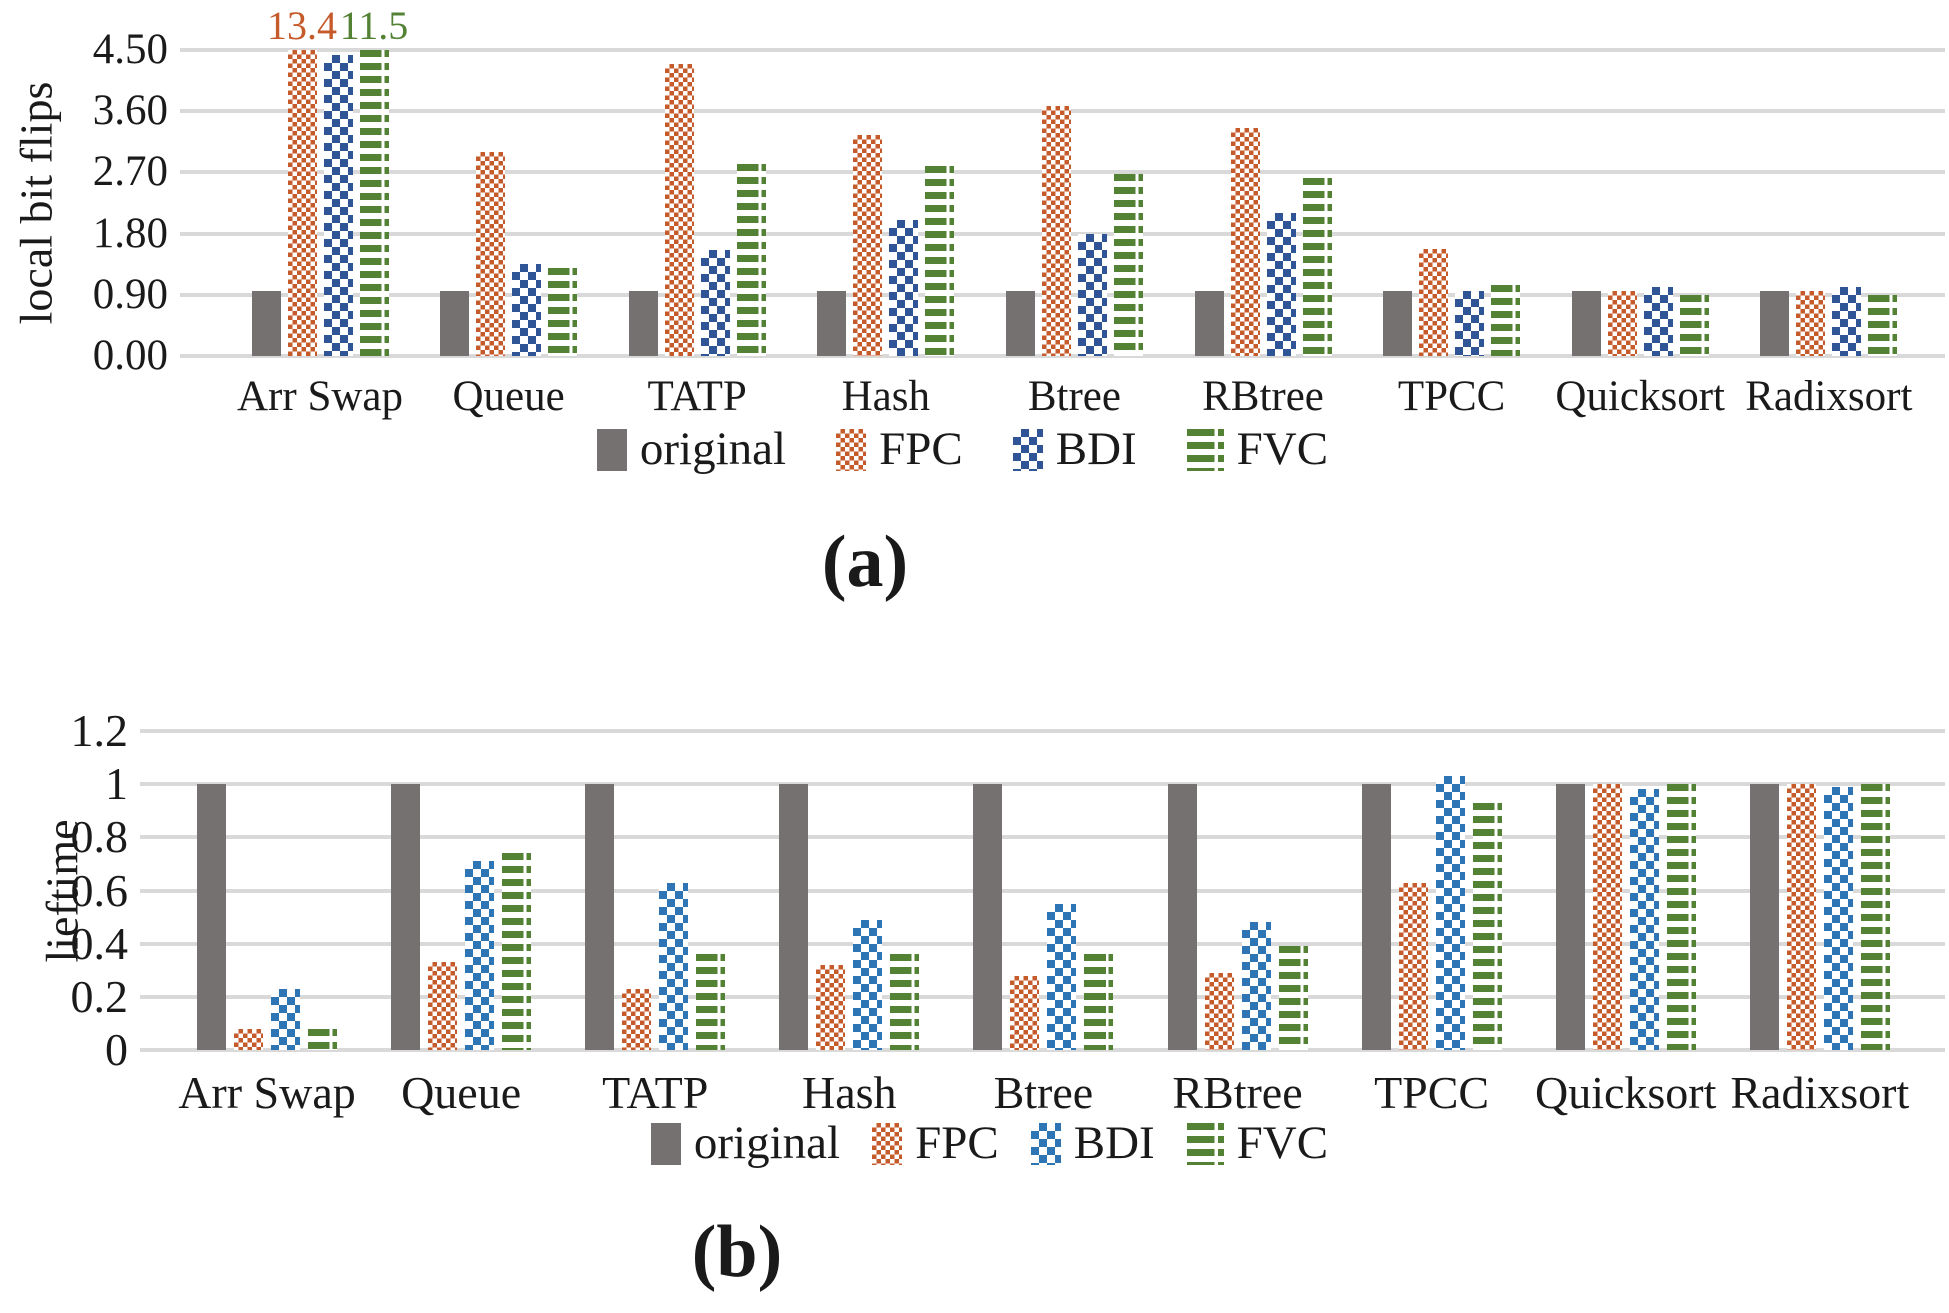  What do you see at coordinates (1694, 325) in the screenshot?
I see `bar-fvc-quicksort` at bounding box center [1694, 325].